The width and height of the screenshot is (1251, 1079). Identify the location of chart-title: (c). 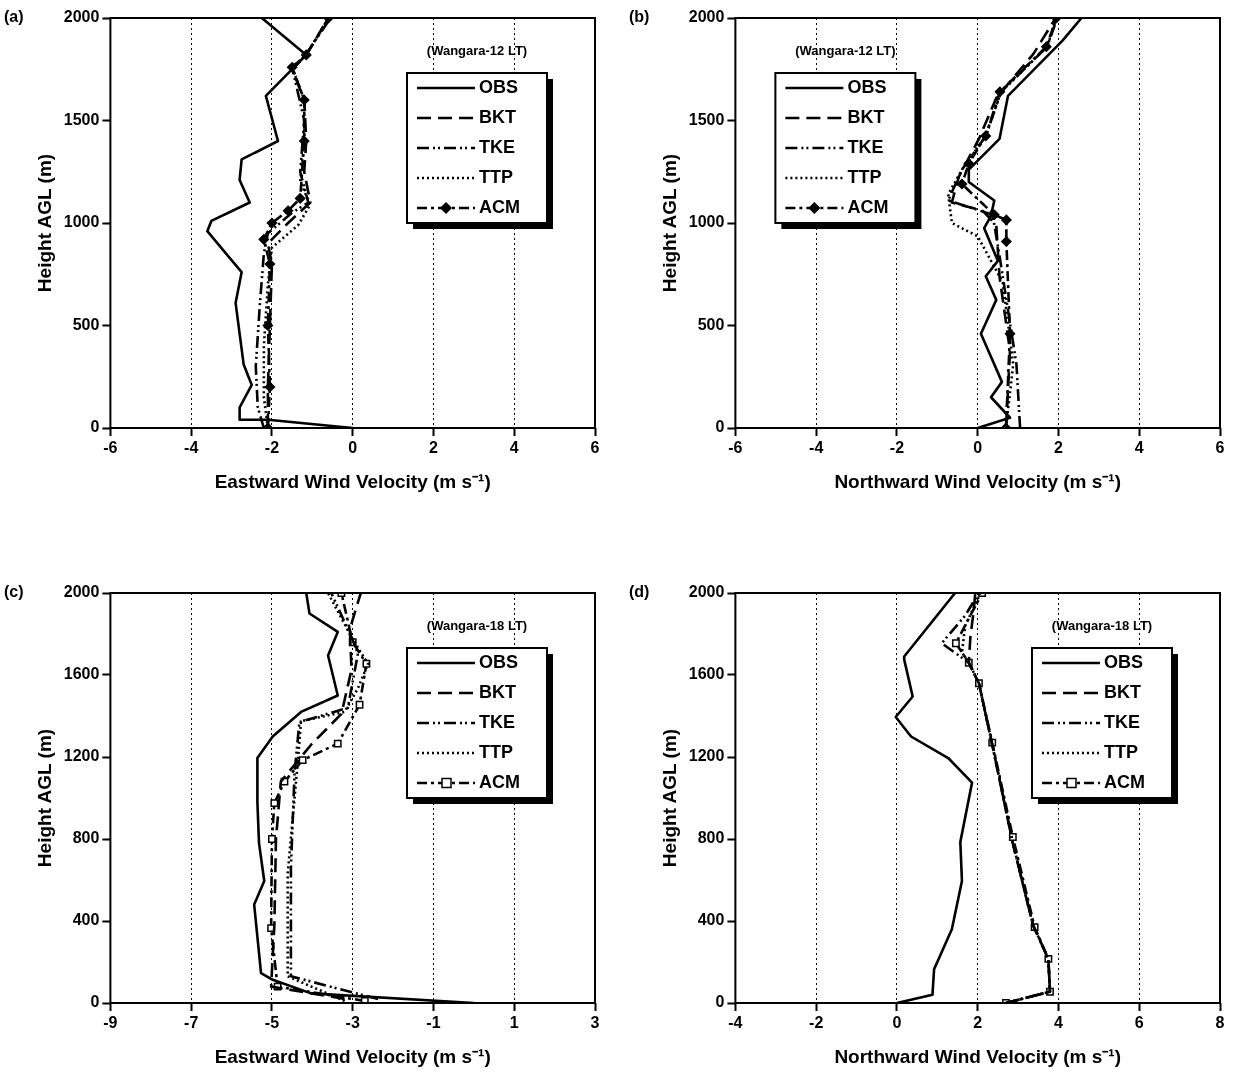
(14, 592).